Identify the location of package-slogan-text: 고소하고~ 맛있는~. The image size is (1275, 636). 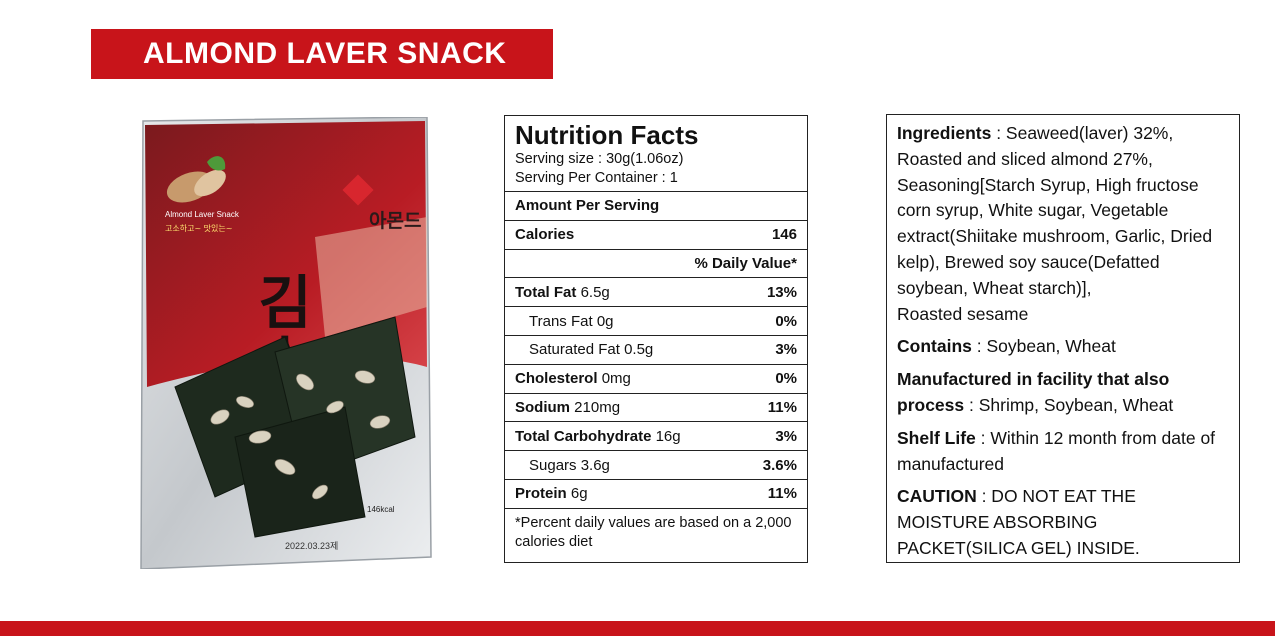
(198, 228).